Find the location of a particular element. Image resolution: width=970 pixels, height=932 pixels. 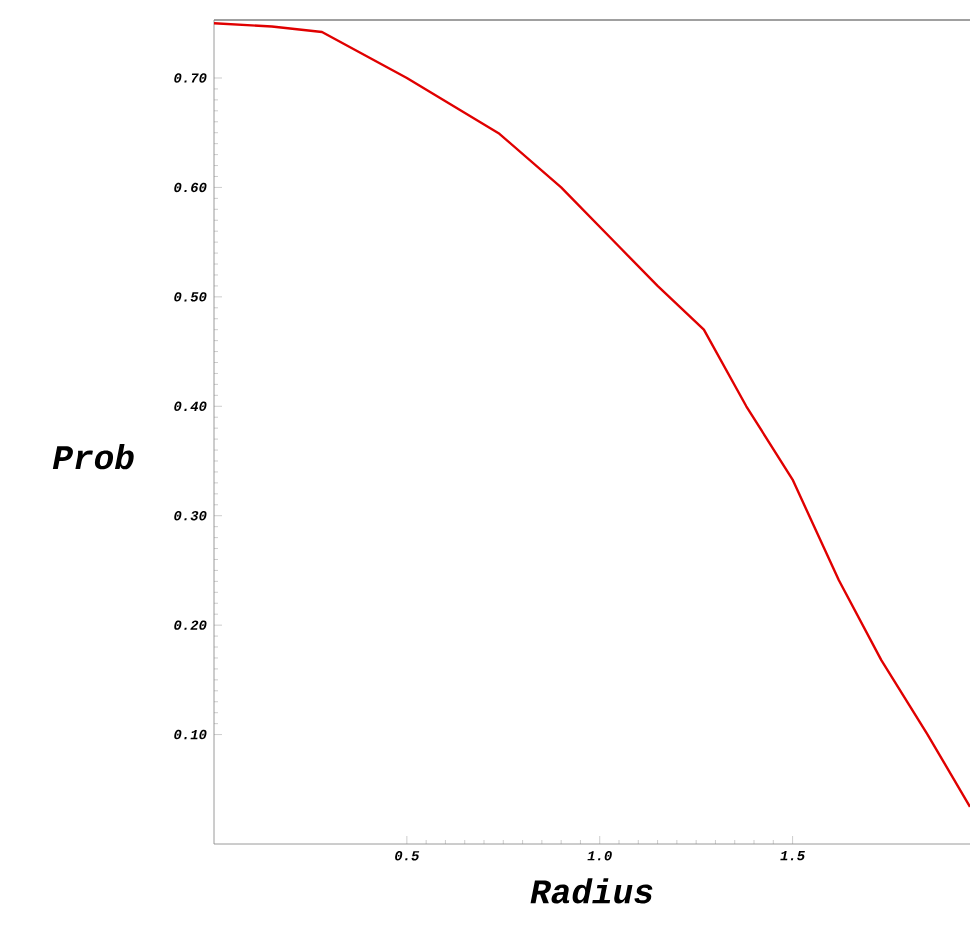

y-axis-title: Prob is located at coordinates (93, 457).